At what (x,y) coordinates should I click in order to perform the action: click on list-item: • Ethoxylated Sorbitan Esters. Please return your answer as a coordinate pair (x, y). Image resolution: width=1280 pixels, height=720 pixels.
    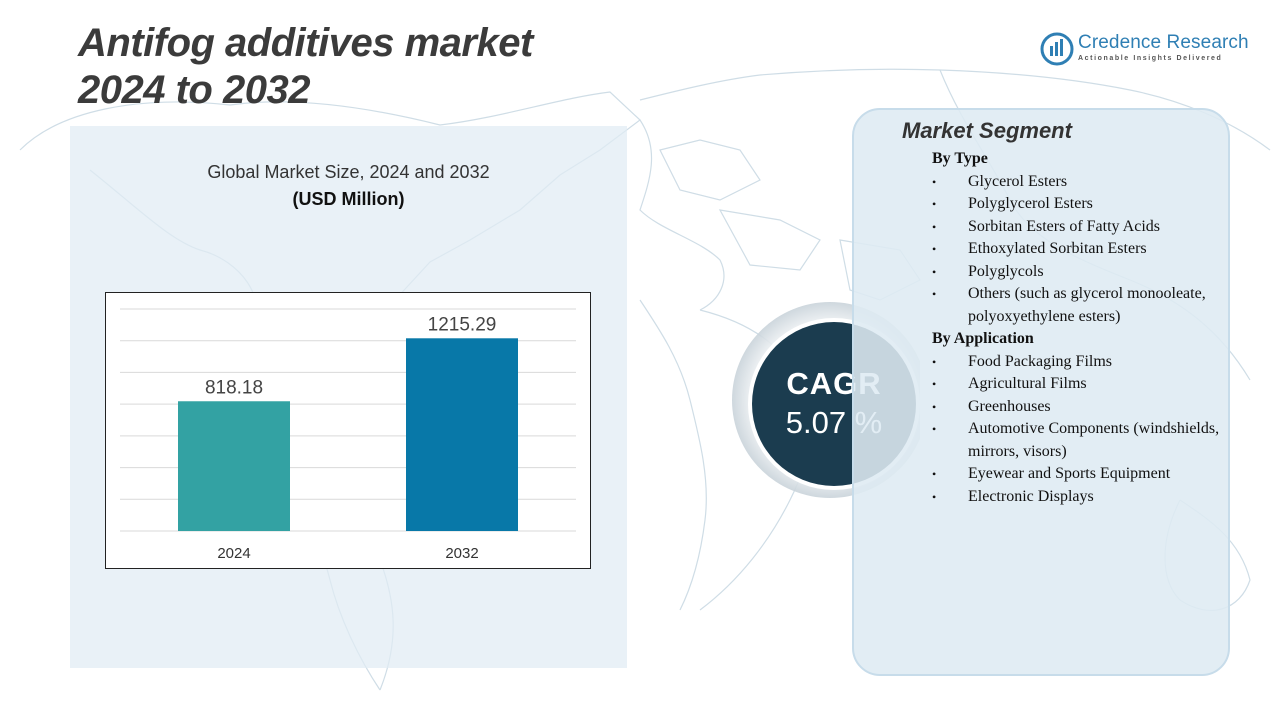
    Looking at the image, I should click on (1077, 249).